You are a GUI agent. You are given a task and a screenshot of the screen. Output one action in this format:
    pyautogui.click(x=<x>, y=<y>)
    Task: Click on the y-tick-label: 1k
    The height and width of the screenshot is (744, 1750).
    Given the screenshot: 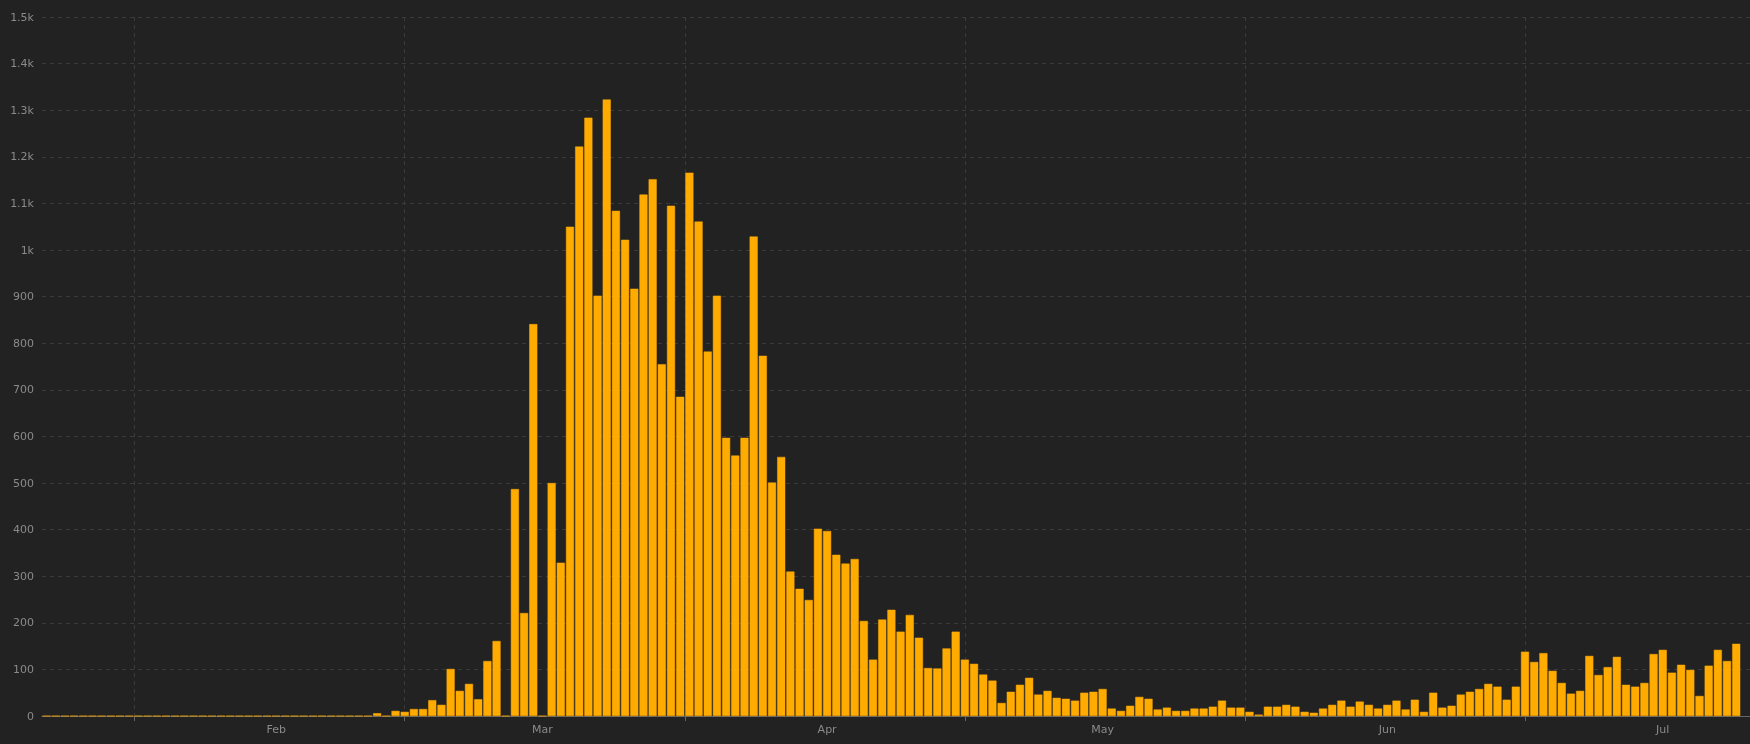 What is the action you would take?
    pyautogui.click(x=27, y=250)
    